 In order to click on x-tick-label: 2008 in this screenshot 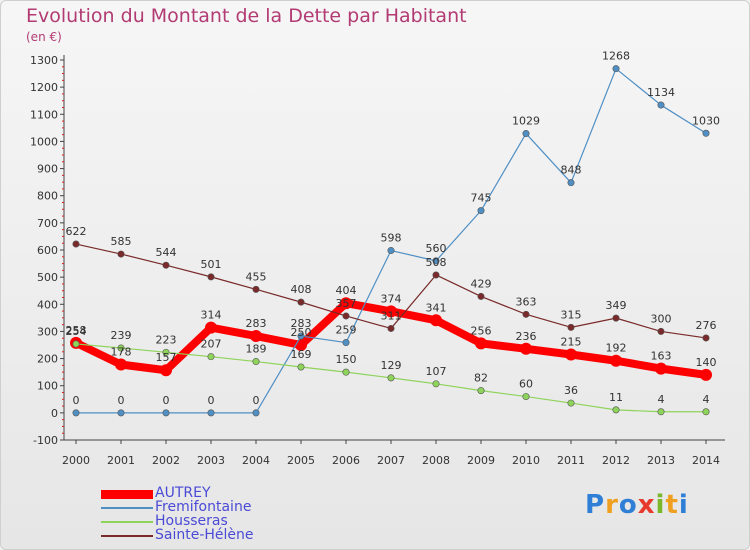, I will do `click(436, 460)`.